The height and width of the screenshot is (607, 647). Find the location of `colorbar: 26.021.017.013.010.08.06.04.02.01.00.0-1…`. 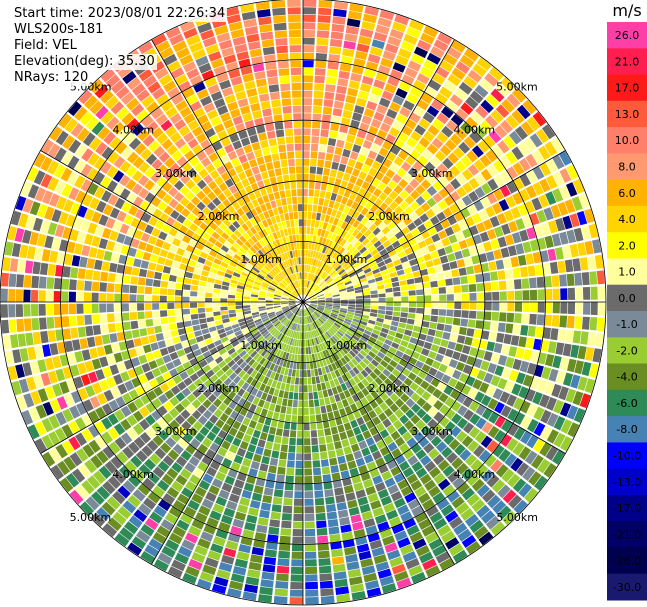

colorbar: 26.021.017.013.010.08.06.04.02.01.00.0-1… is located at coordinates (627, 311).